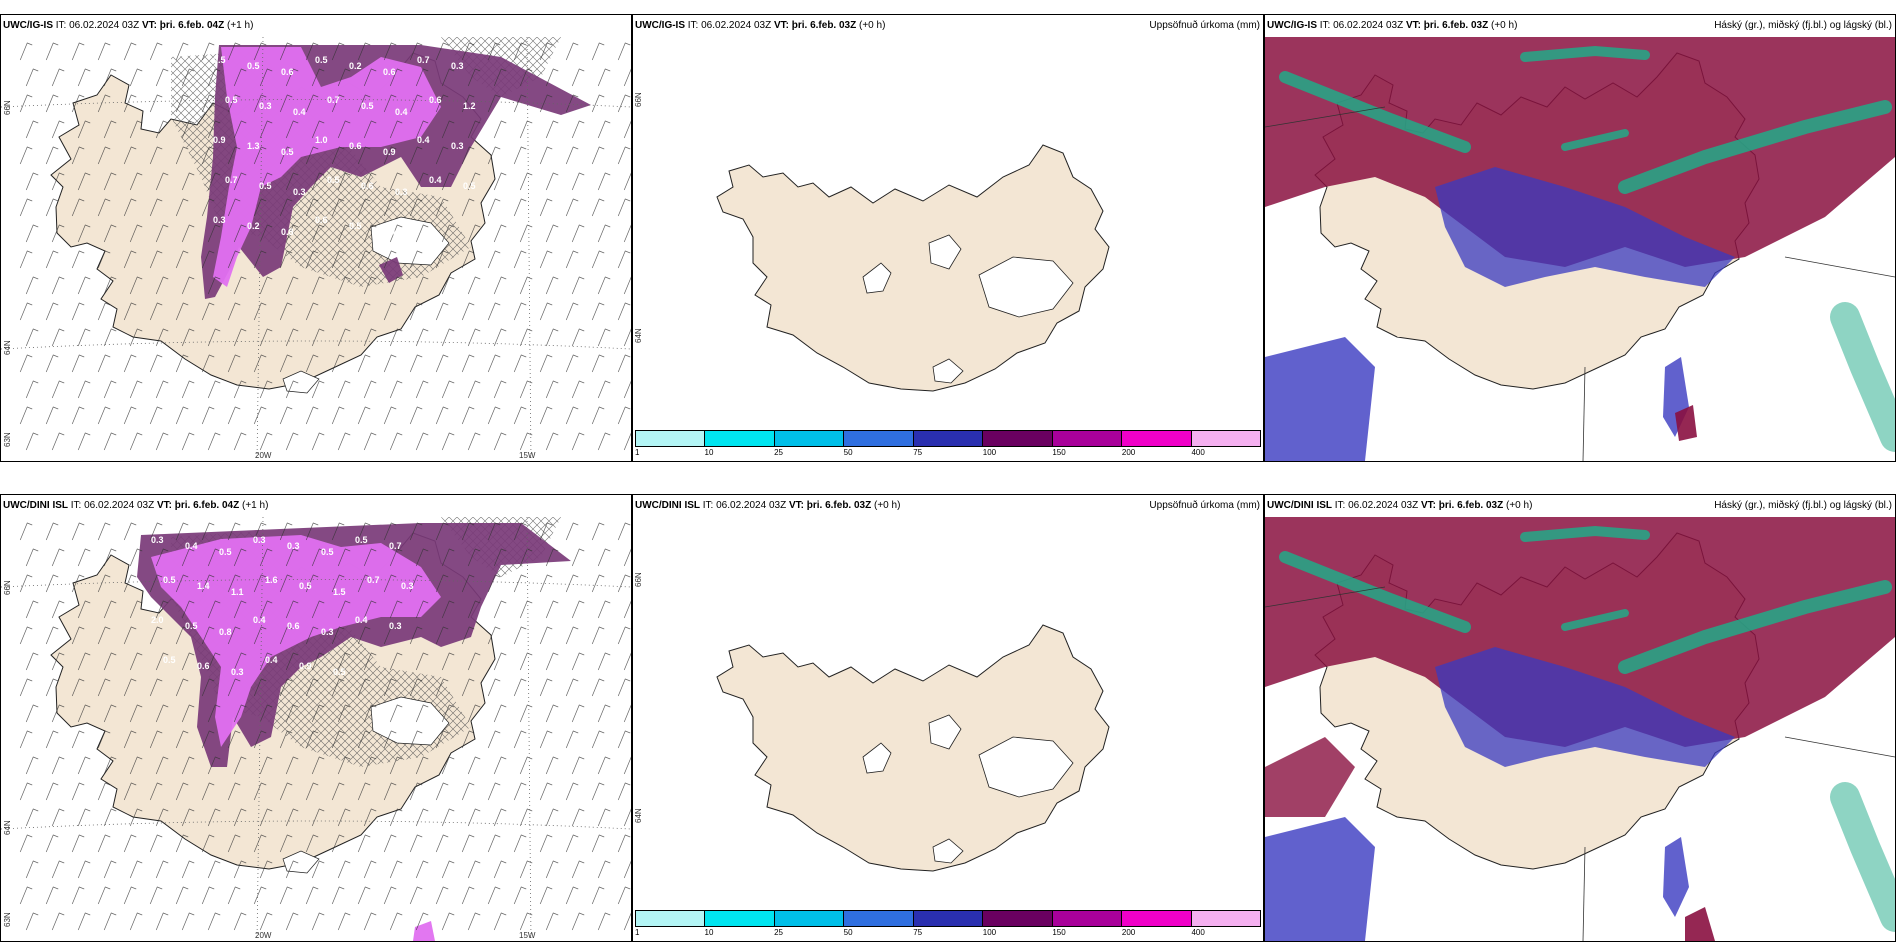  What do you see at coordinates (1059, 932) in the screenshot?
I see `legend-label: 150` at bounding box center [1059, 932].